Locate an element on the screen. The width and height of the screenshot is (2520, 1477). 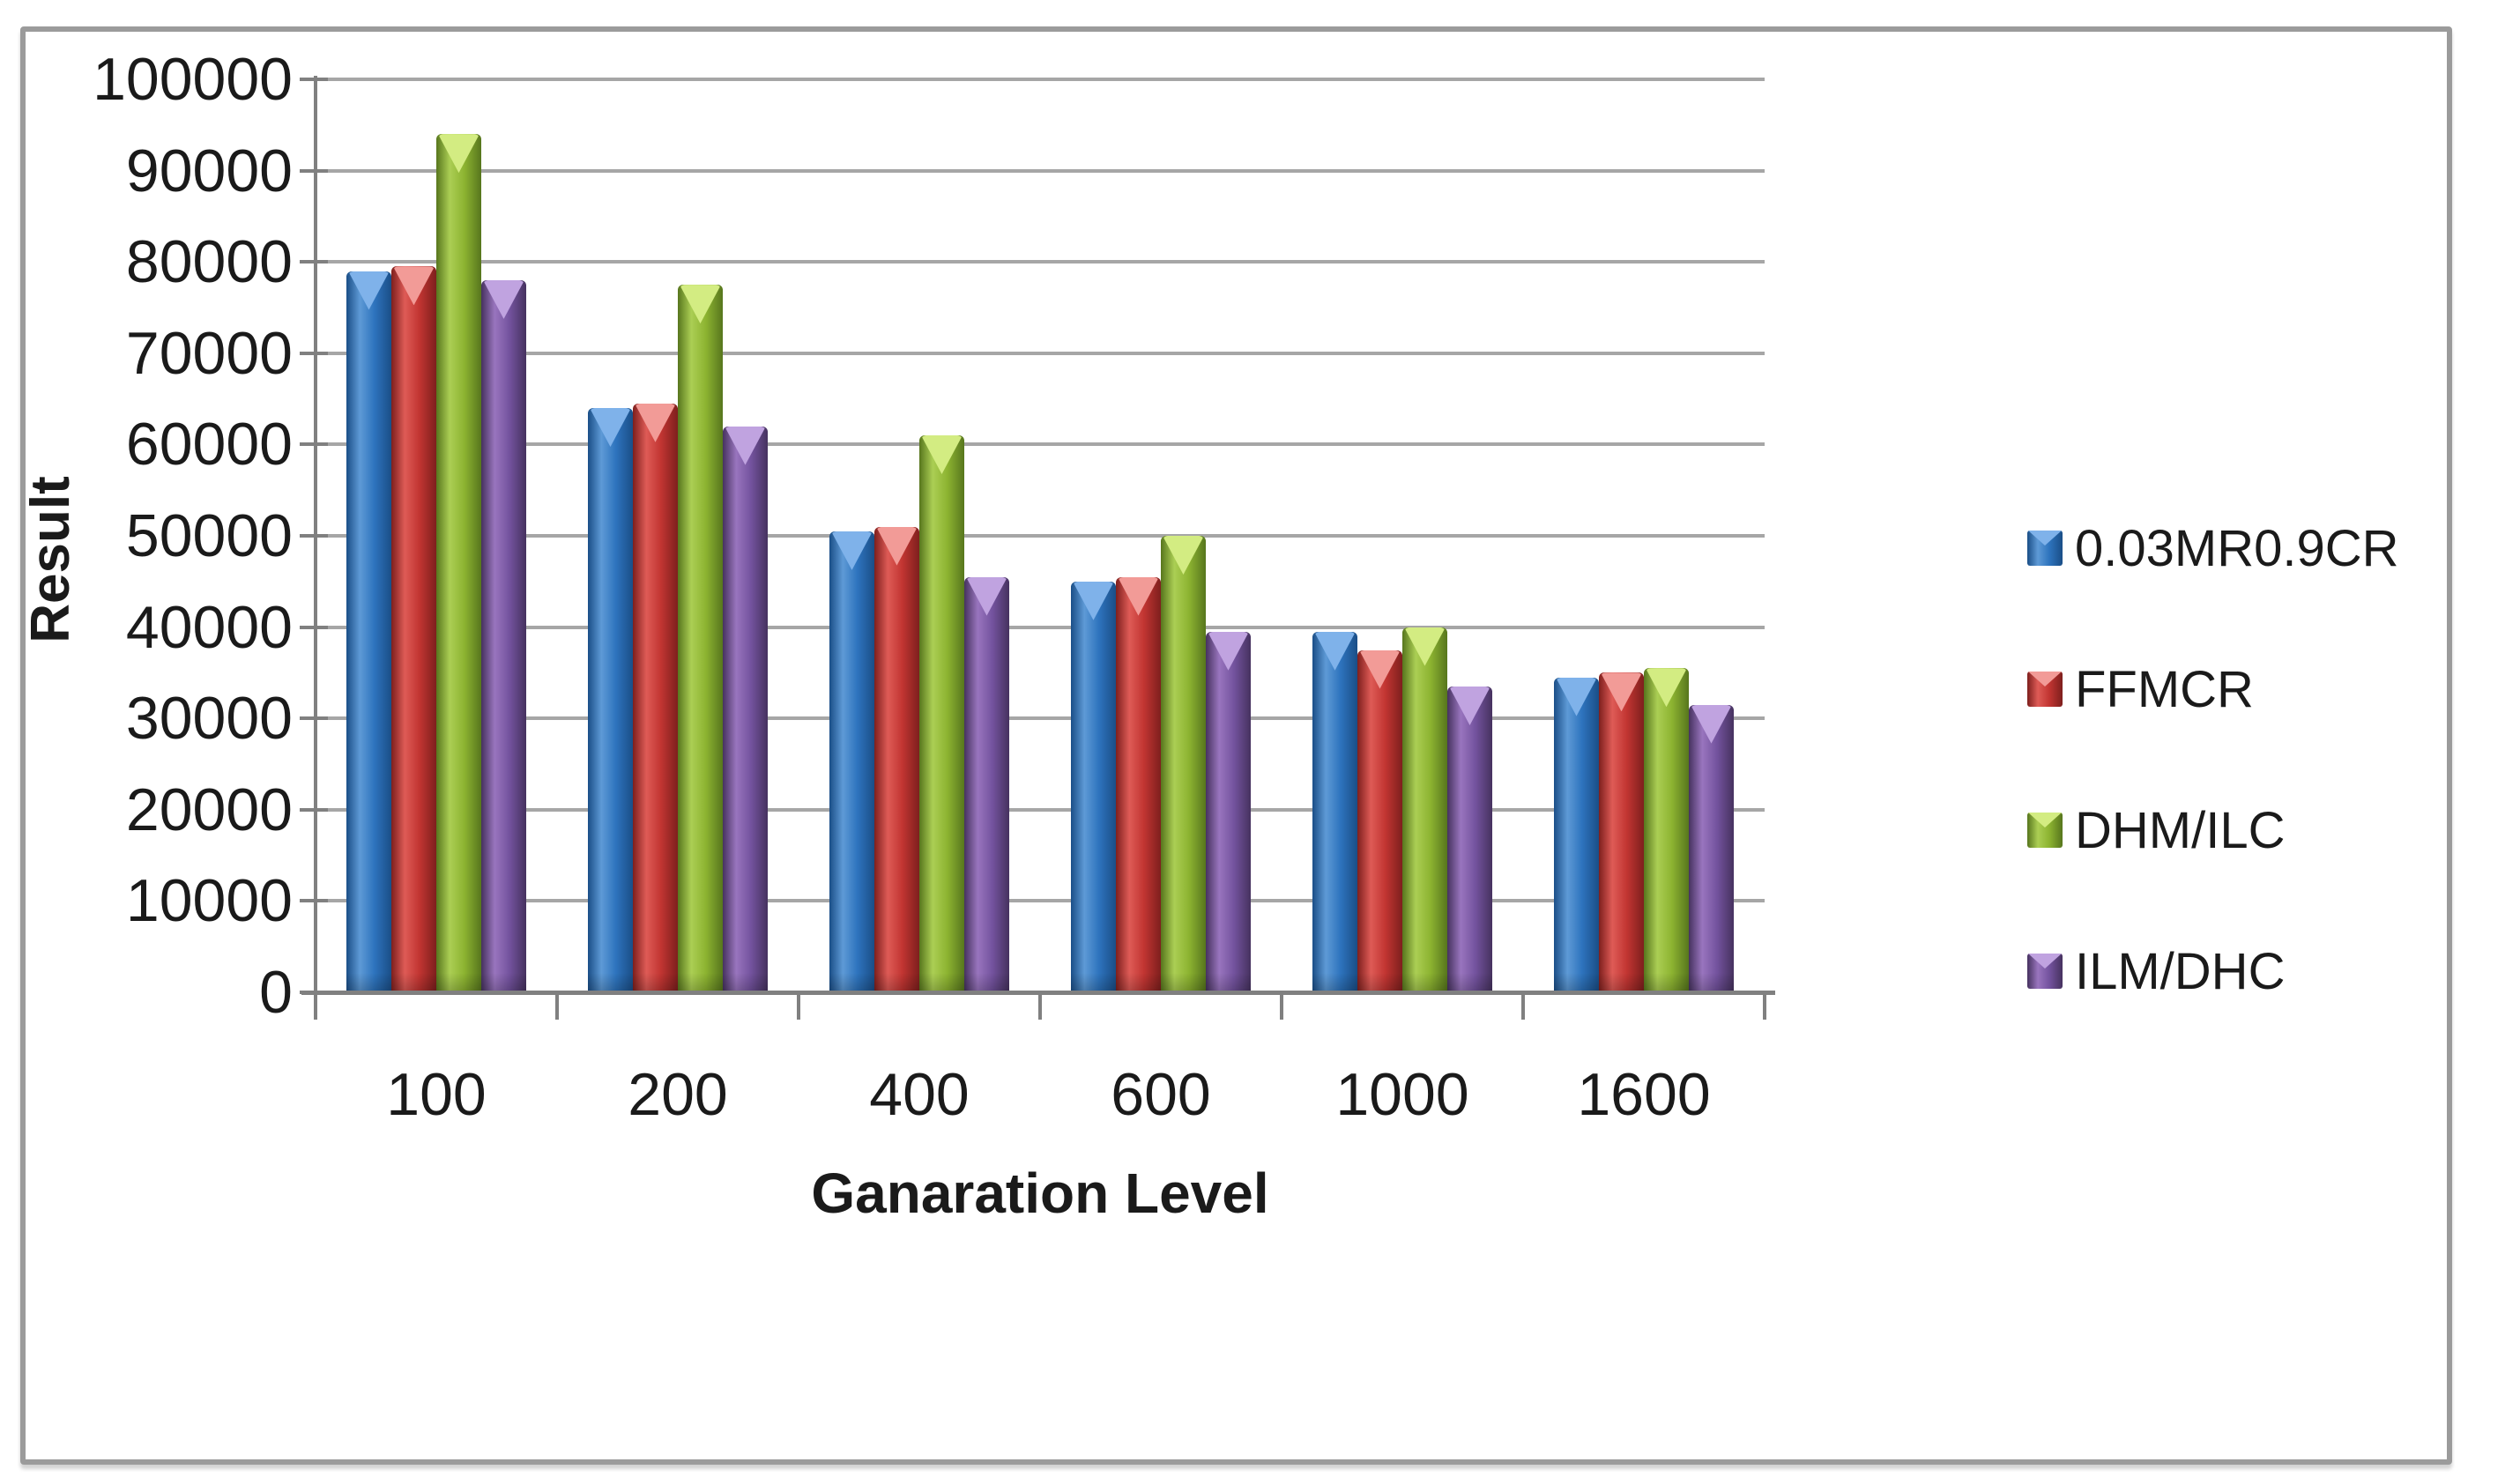
x-tick-label-1000: 1000 is located at coordinates (1402, 1094).